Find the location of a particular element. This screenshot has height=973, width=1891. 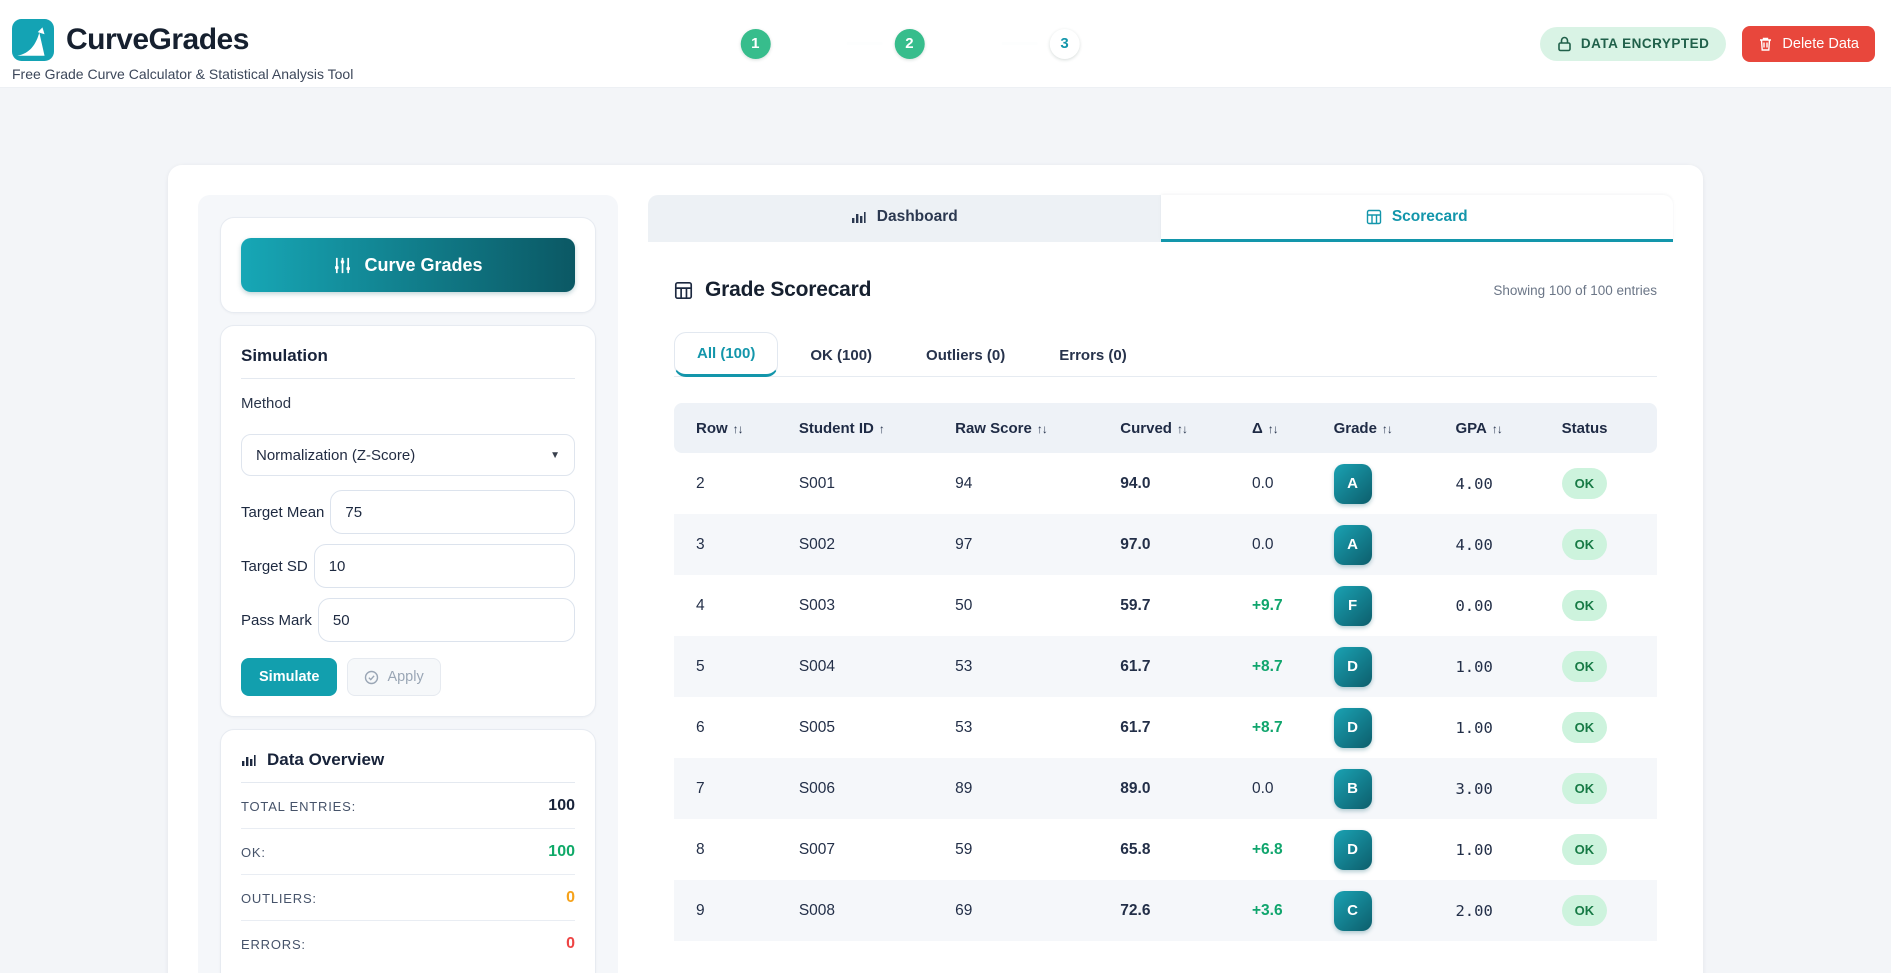

stat-value: 0 is located at coordinates (570, 943).